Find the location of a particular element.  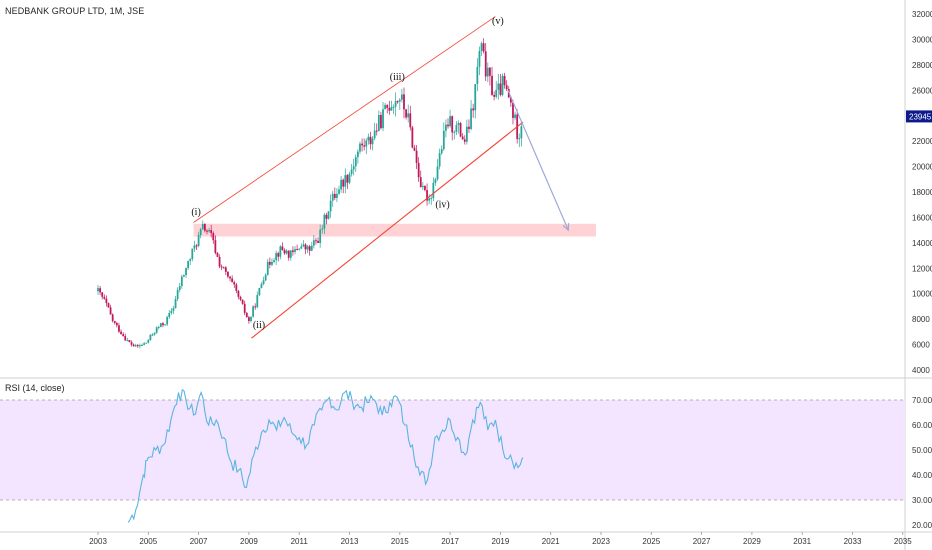

projection-arrow-head is located at coordinates (566, 227).